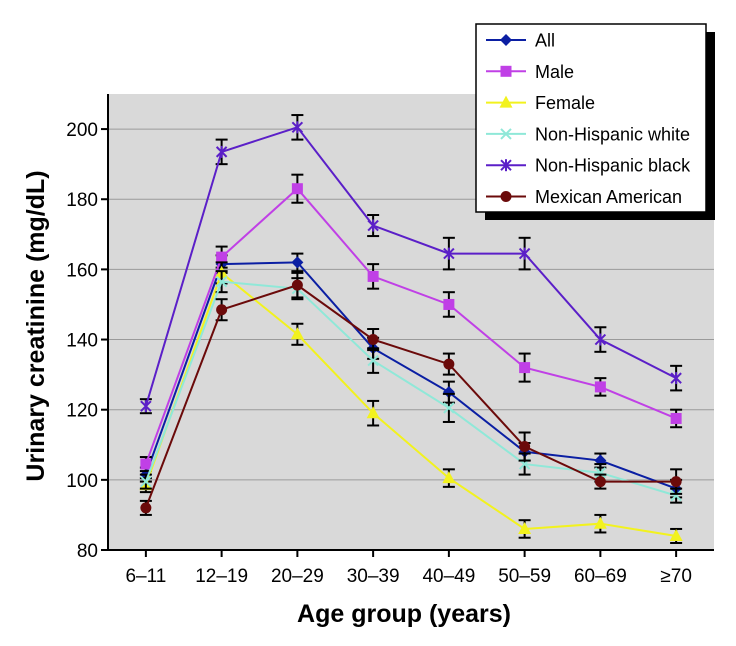 Image resolution: width=736 pixels, height=646 pixels. I want to click on y-tick-label: 200, so click(82, 130).